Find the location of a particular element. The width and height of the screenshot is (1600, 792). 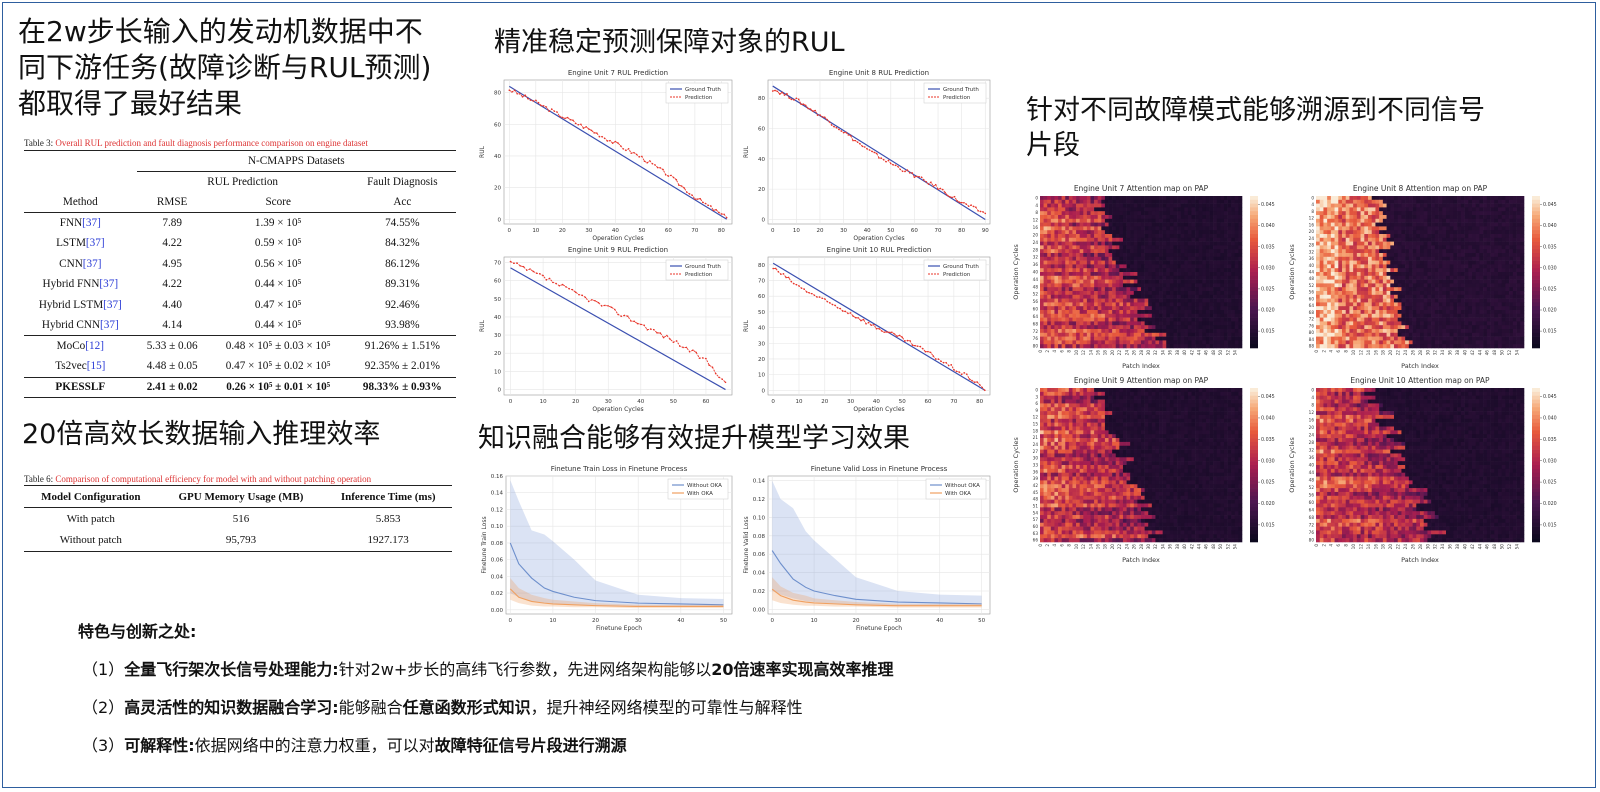

heatmap-y-tick: 44 is located at coordinates (1036, 279).